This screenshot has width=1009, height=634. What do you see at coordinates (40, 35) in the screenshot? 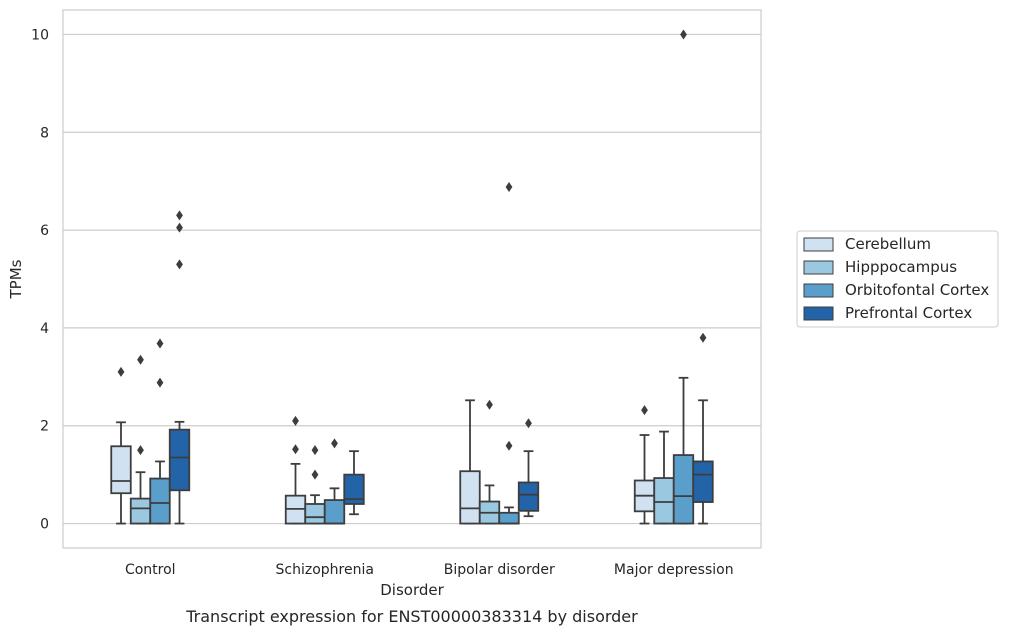
I see `y-tick-label: 10` at bounding box center [40, 35].